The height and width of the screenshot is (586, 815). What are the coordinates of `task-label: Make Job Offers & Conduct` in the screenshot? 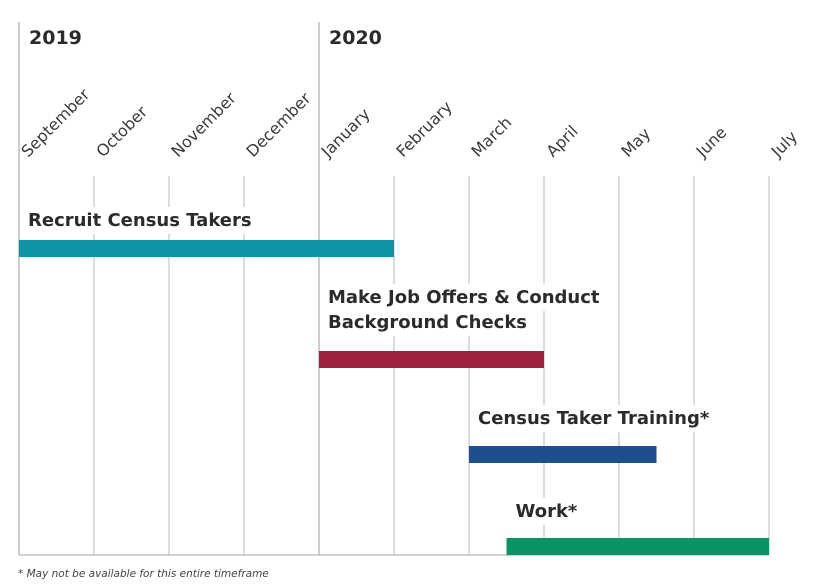 It's located at (464, 297).